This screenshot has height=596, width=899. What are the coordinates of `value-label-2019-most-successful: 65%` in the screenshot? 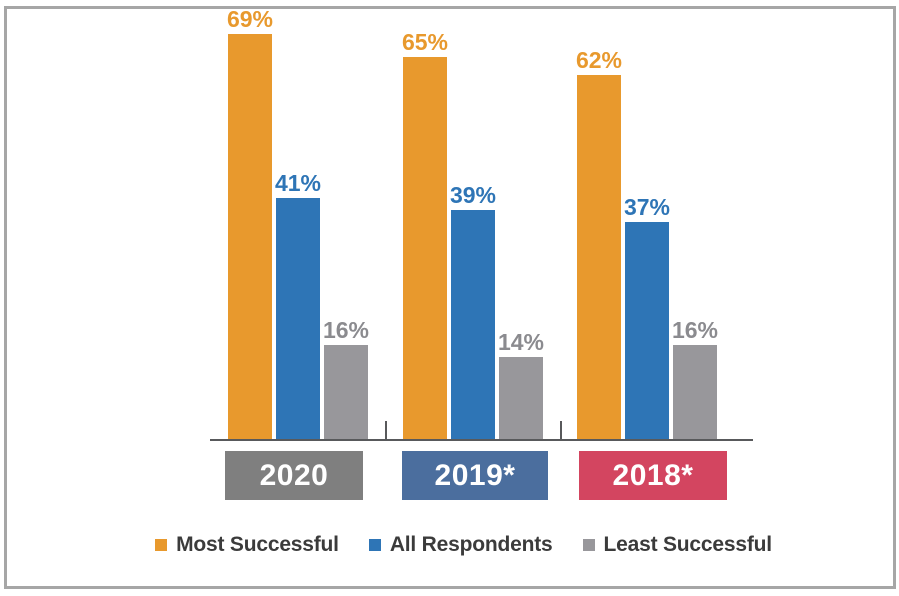 It's located at (425, 42).